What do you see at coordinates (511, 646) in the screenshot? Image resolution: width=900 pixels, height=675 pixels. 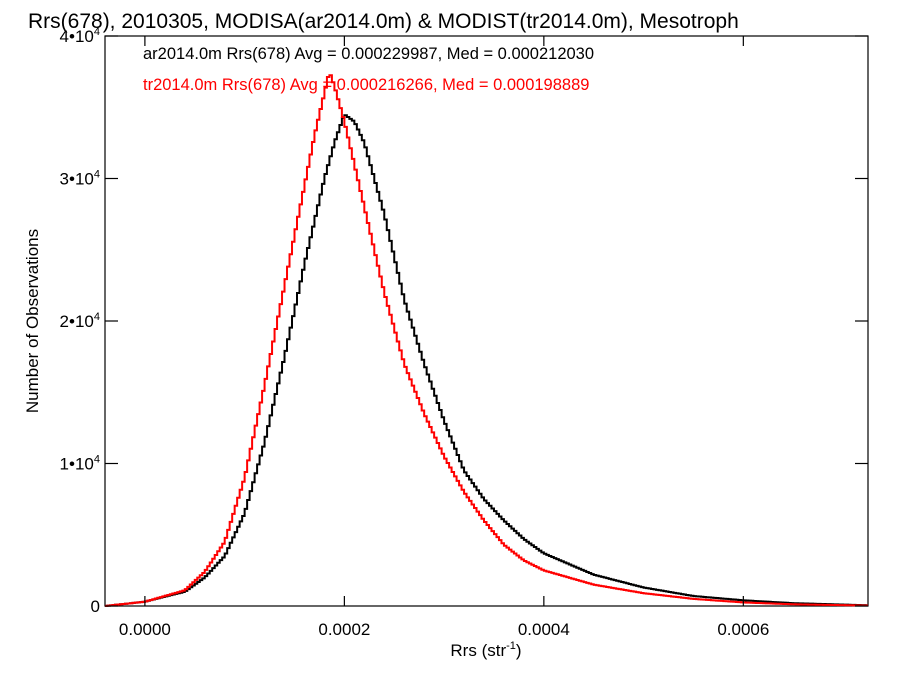 I see `x-axis-label-exponent: -1` at bounding box center [511, 646].